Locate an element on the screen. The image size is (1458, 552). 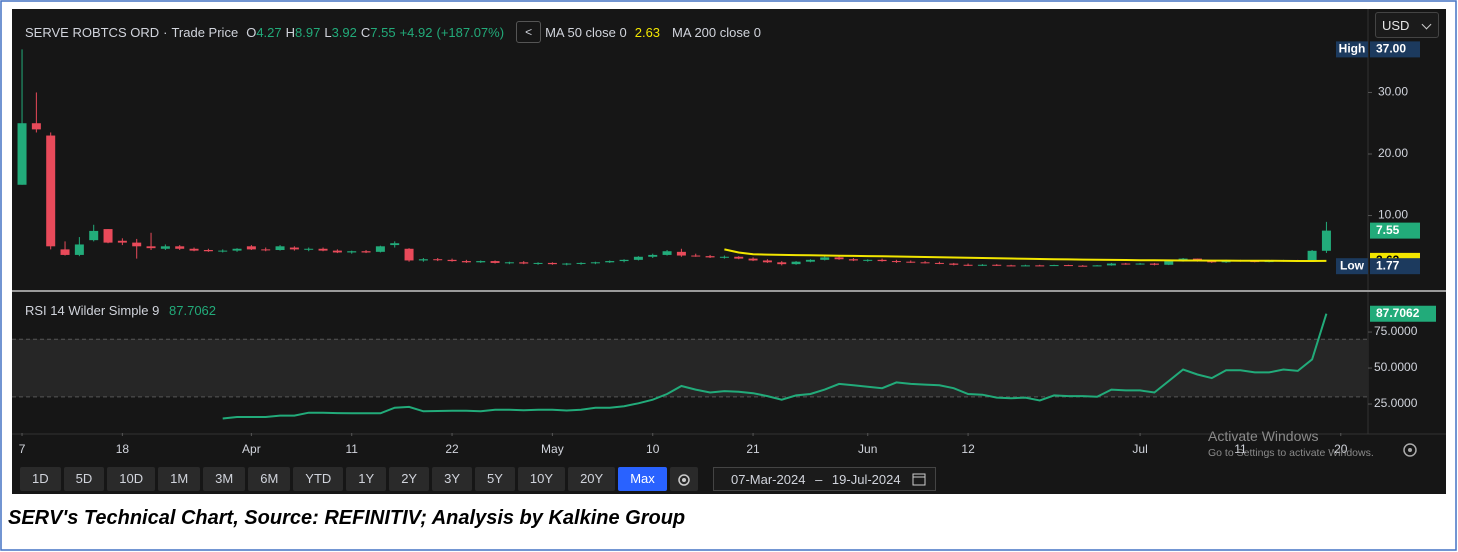
instrument: SERVE ROBTCS ORD is located at coordinates (92, 32).